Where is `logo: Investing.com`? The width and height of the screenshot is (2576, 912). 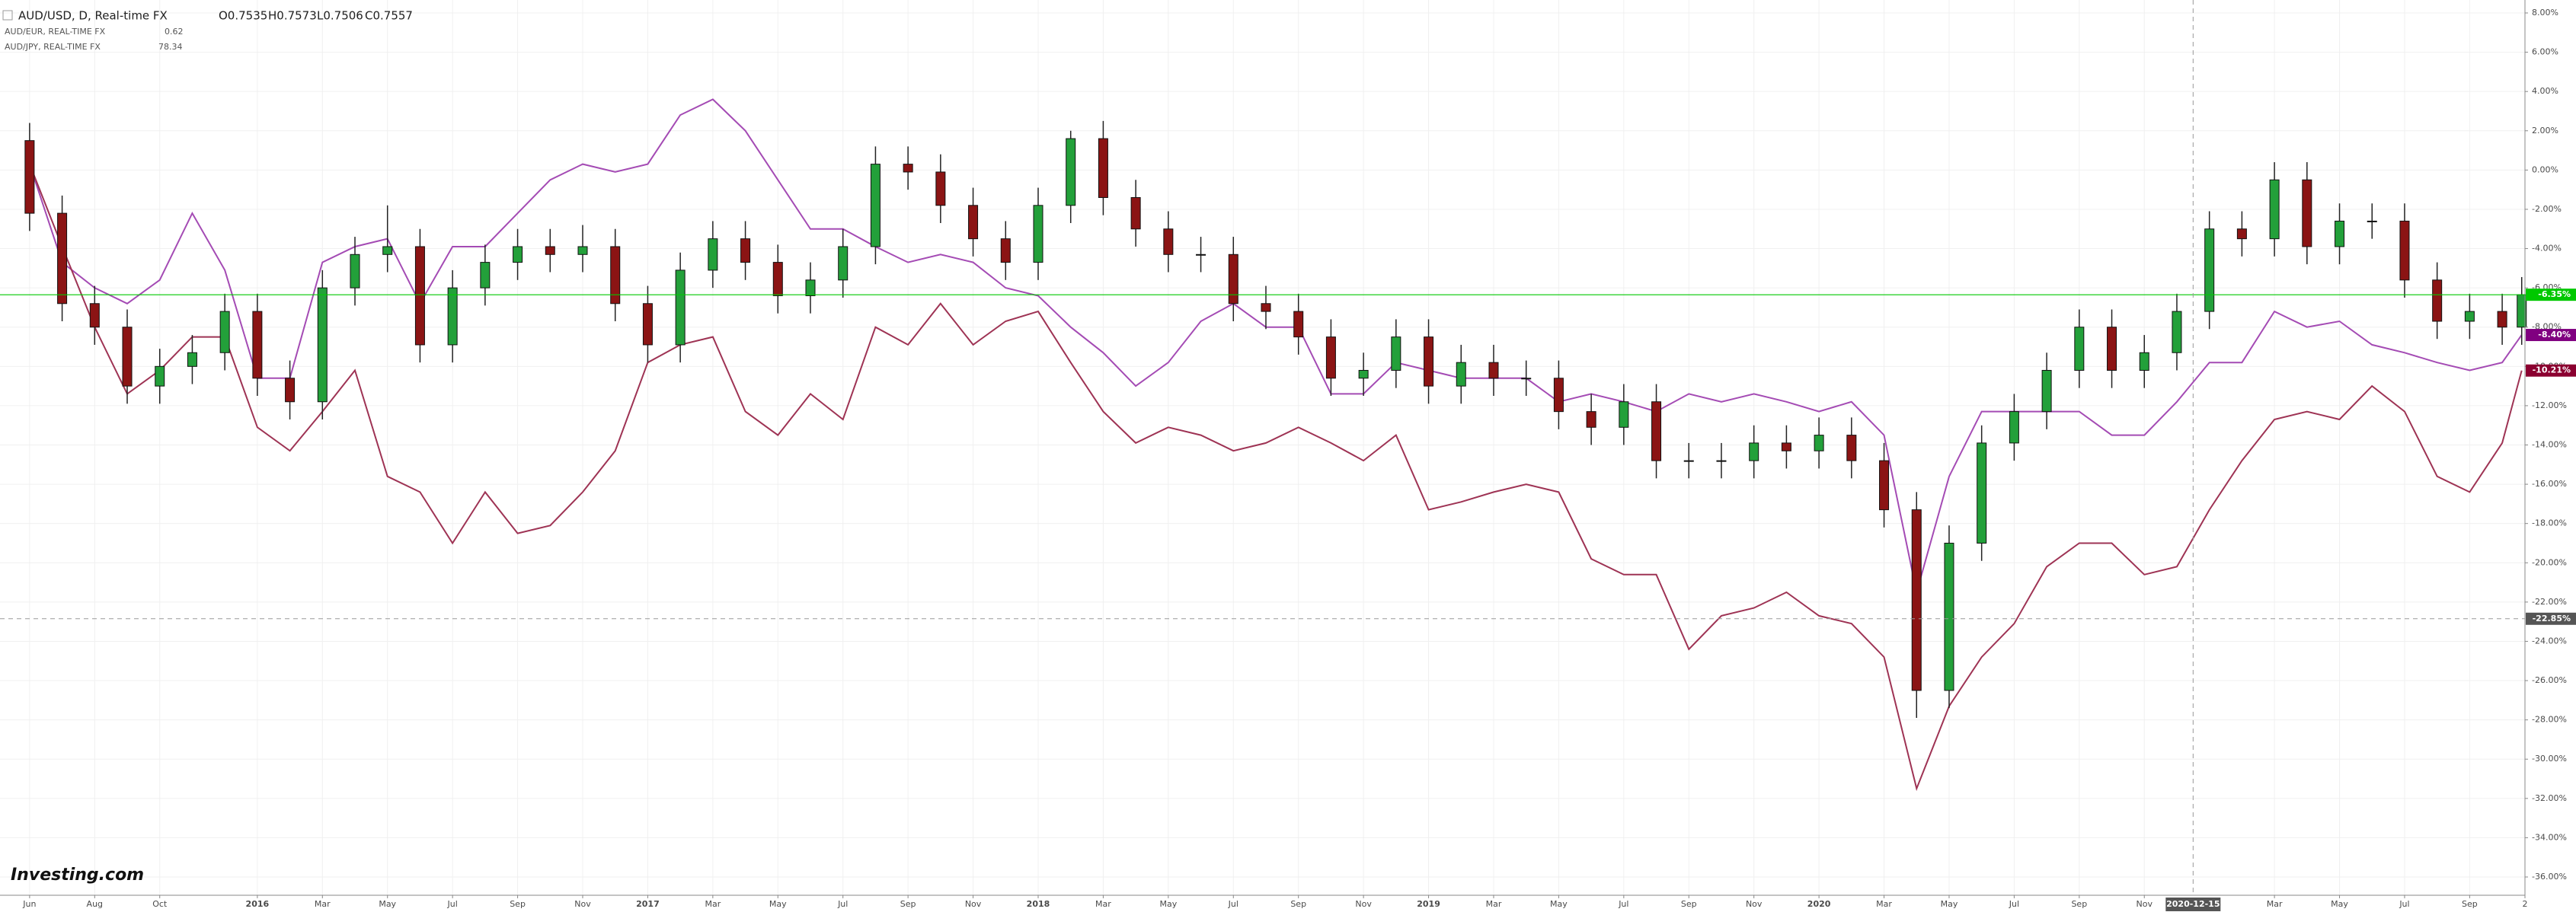 logo: Investing.com is located at coordinates (77, 875).